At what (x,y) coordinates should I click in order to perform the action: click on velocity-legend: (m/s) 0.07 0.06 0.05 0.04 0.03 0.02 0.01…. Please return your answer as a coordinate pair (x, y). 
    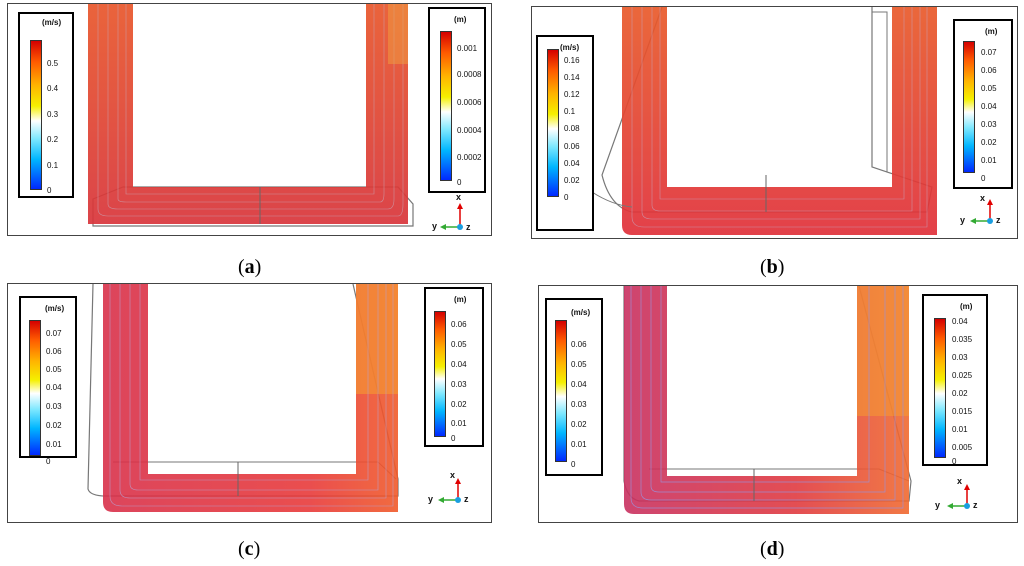
    Looking at the image, I should click on (48, 381).